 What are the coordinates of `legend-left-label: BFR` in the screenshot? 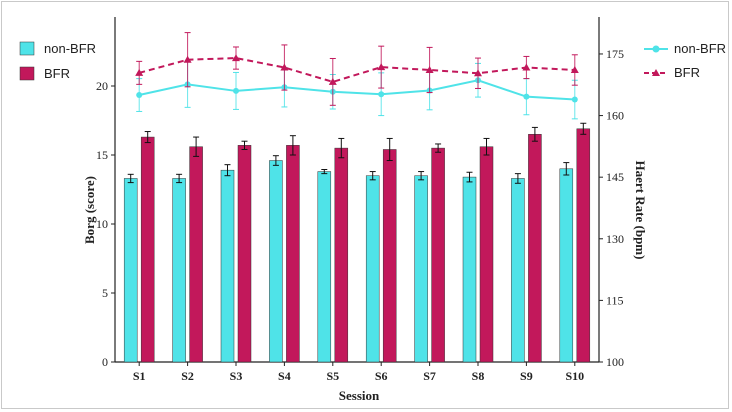 It's located at (57, 73).